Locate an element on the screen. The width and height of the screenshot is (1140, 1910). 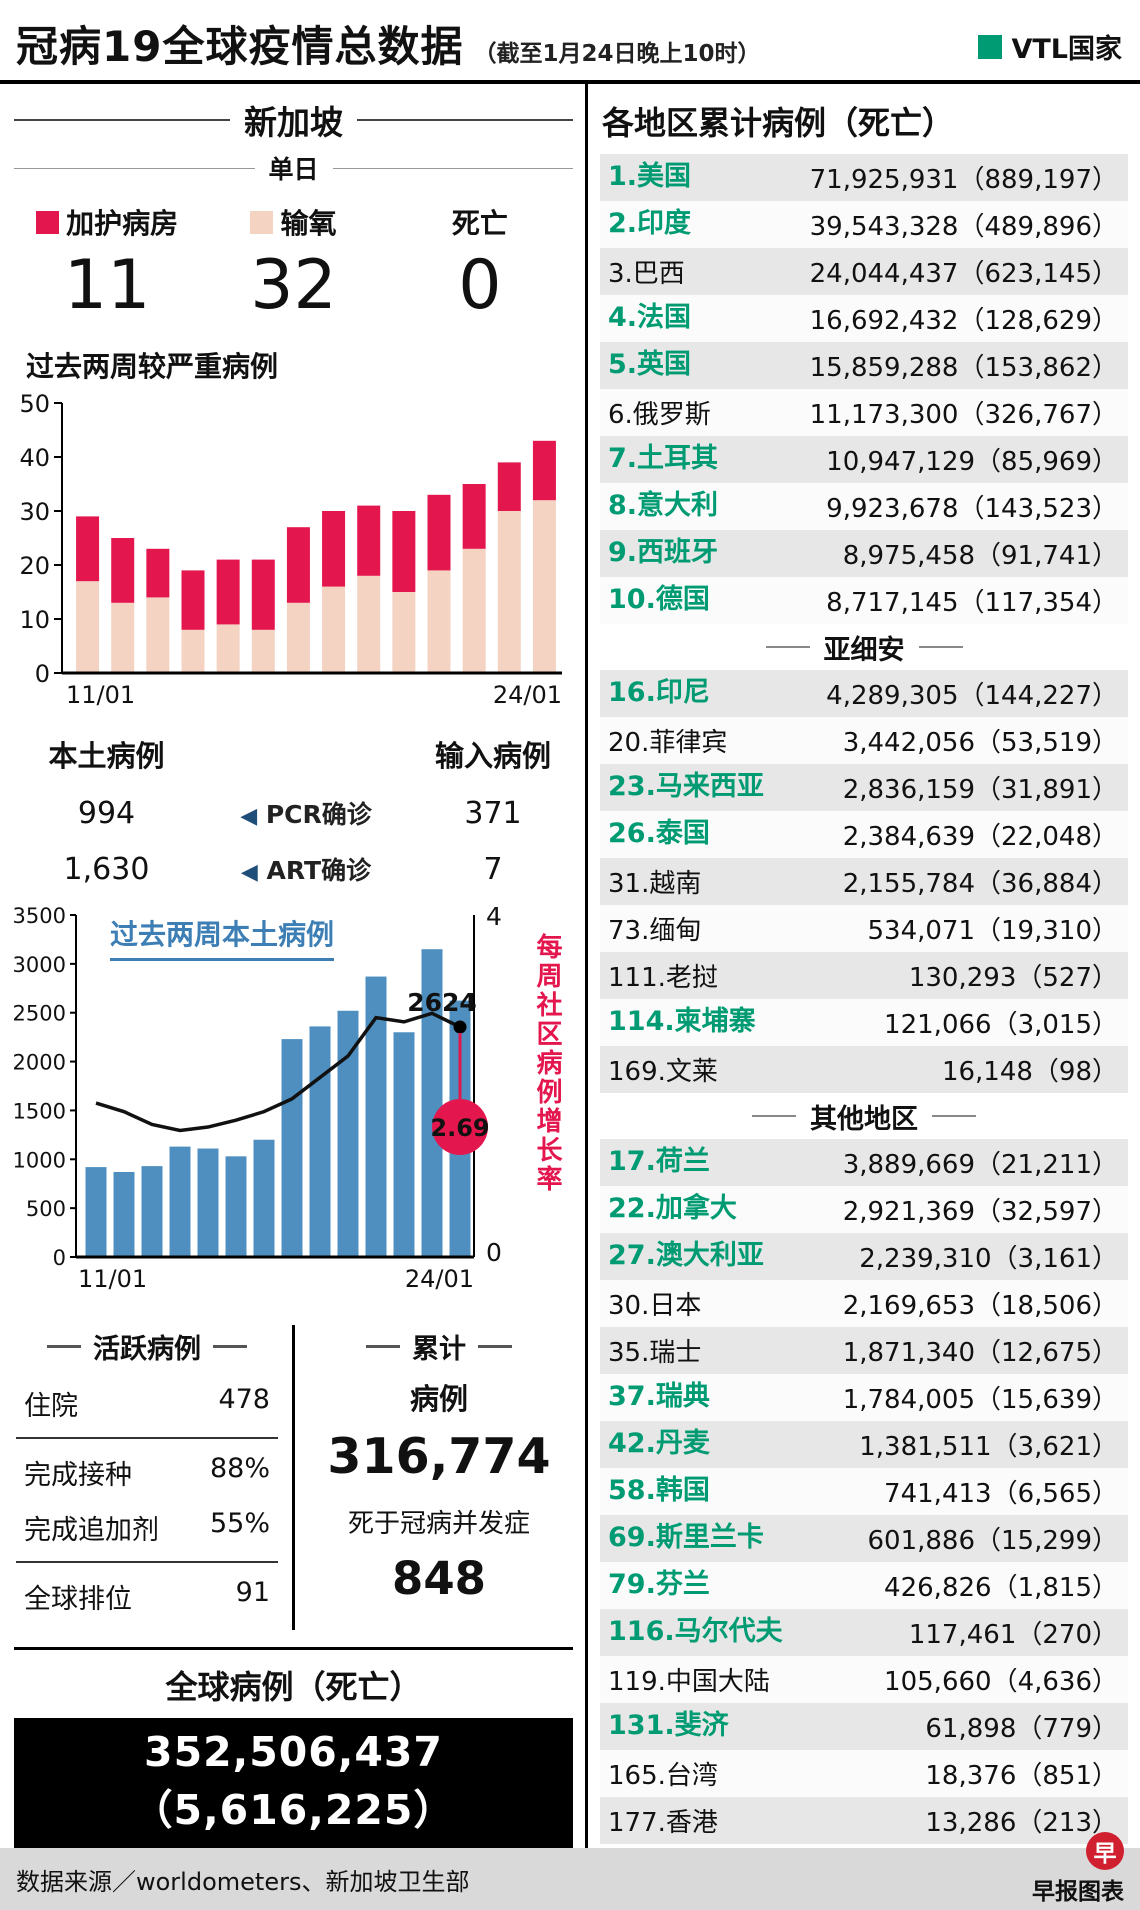
daily-stat-value: 11 is located at coordinates (107, 285).